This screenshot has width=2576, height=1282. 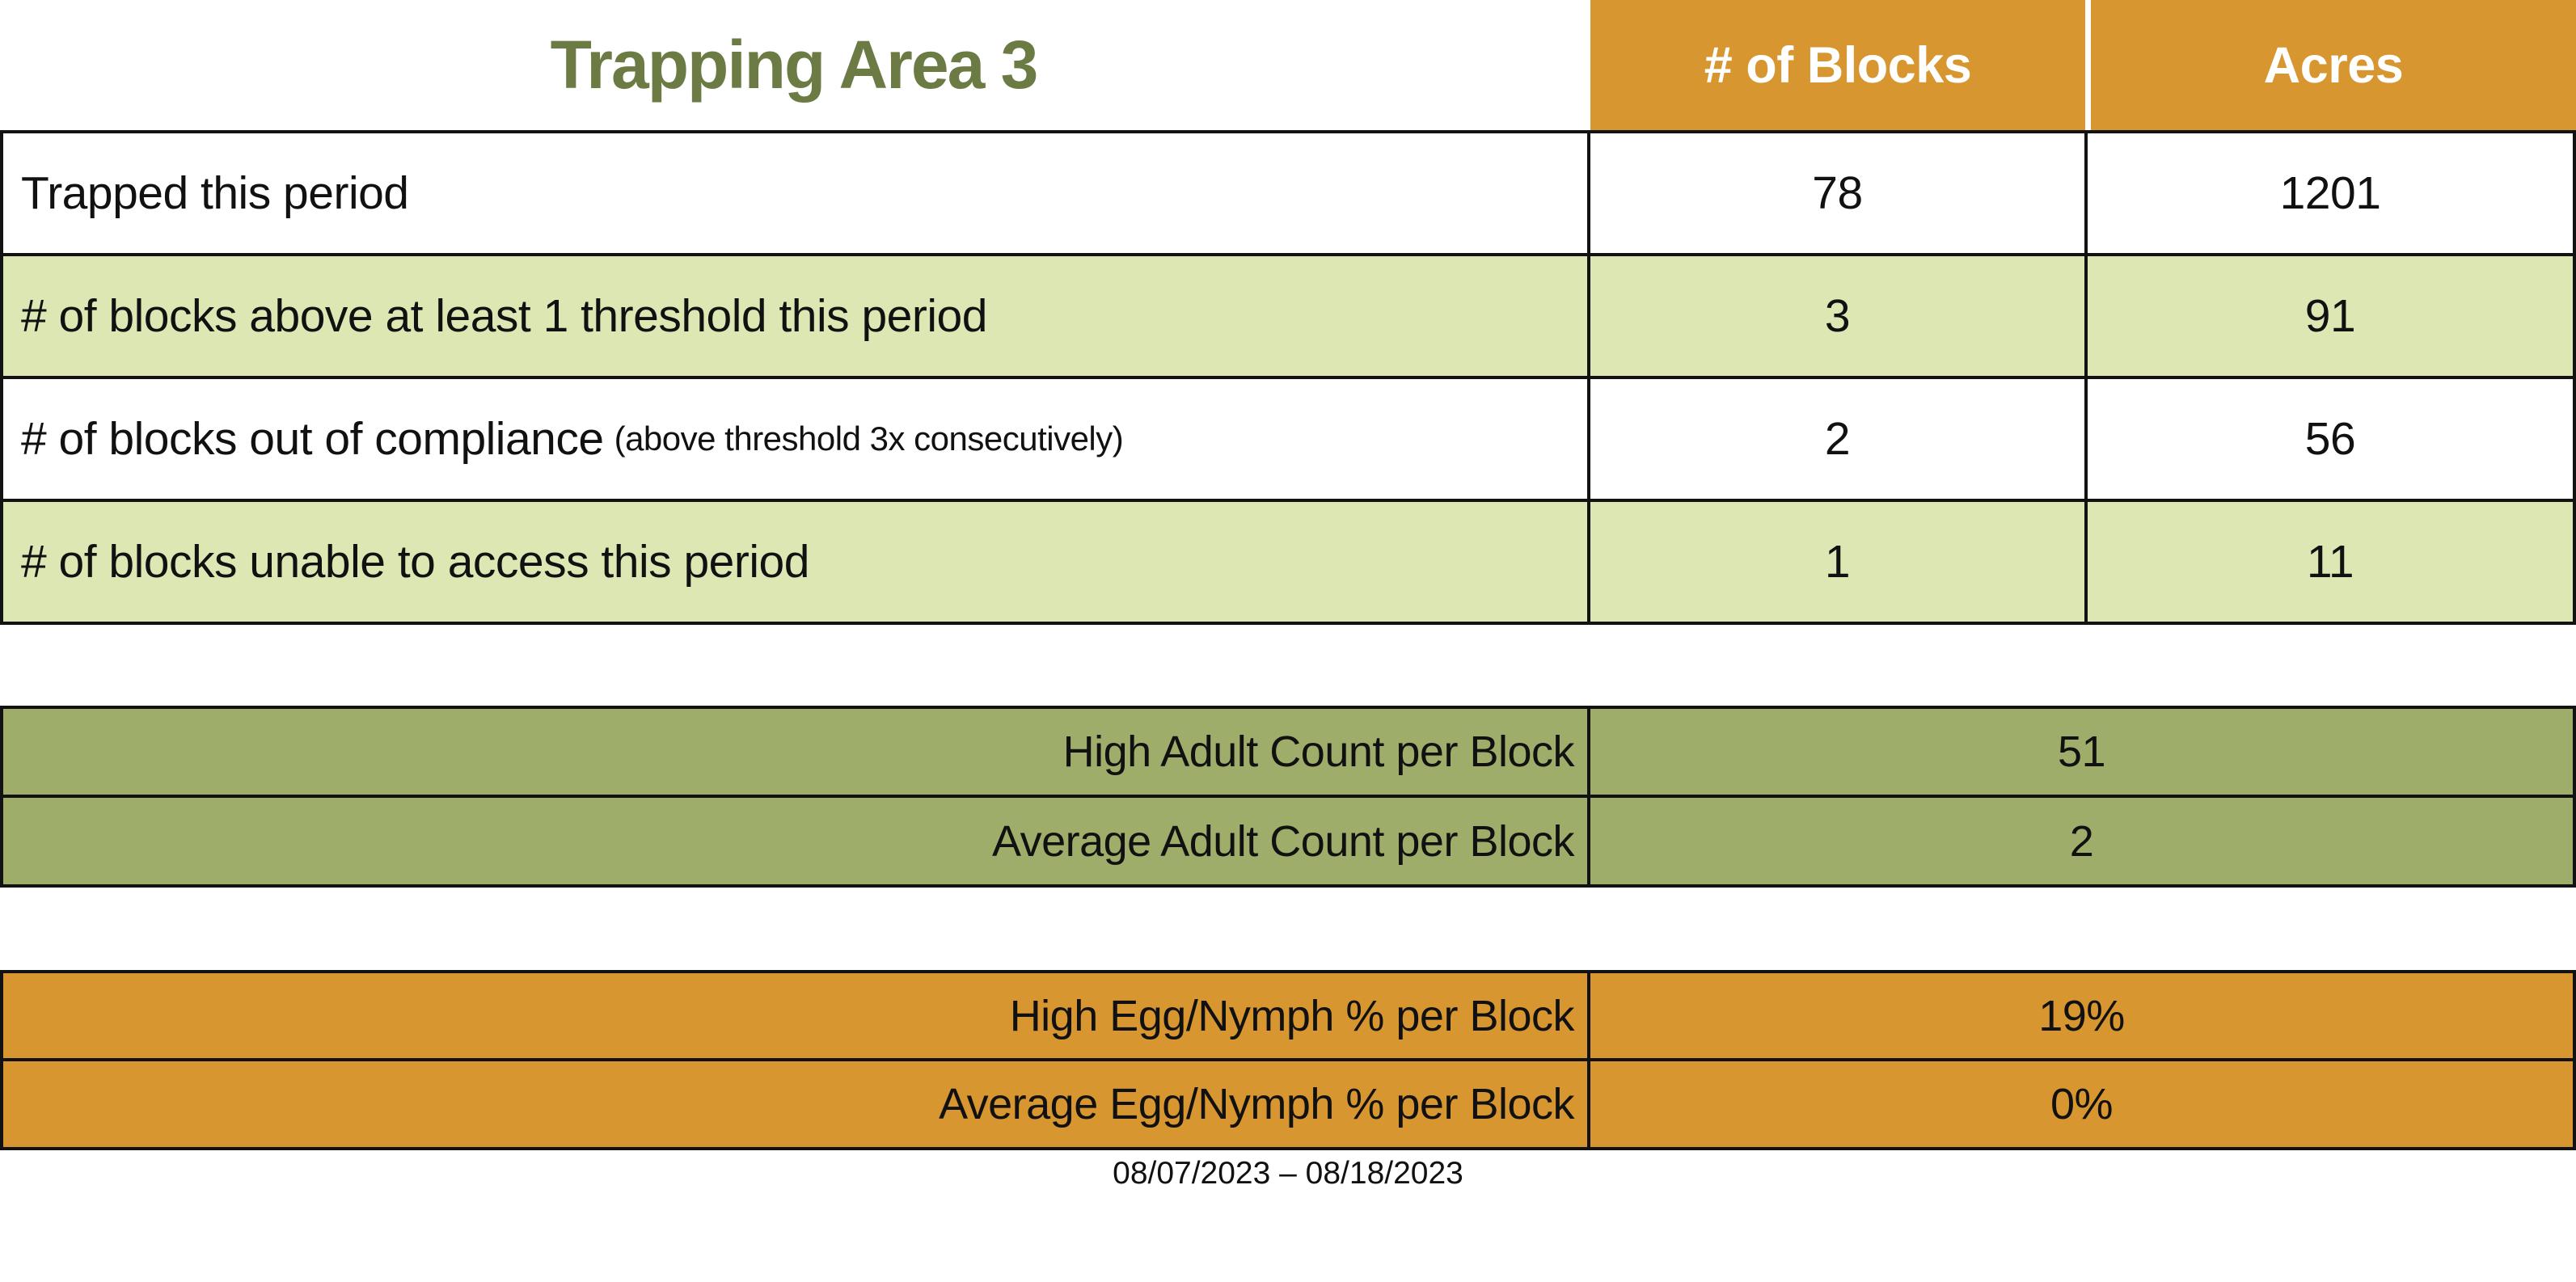 I want to click on cell-unable-to-access-acres: 11, so click(x=2330, y=562).